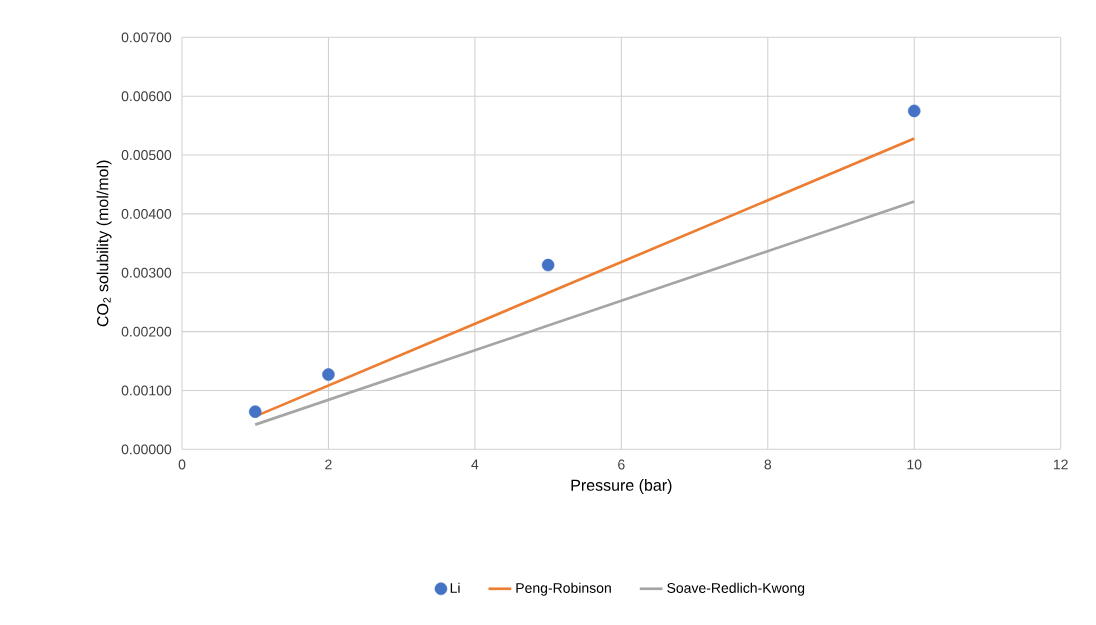 The image size is (1096, 625). Describe the element at coordinates (146, 96) in the screenshot. I see `y-tick-label: 0.00600` at that location.